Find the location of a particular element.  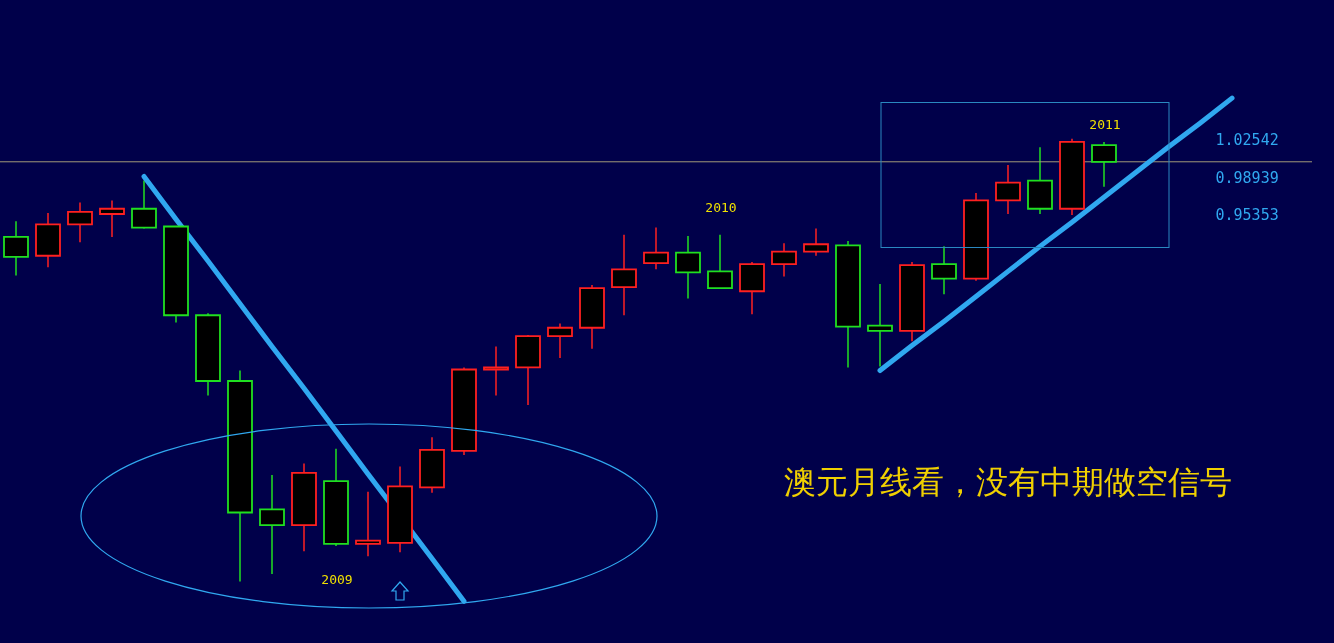

y-tick-label: 0.98939 is located at coordinates (1247, 177).